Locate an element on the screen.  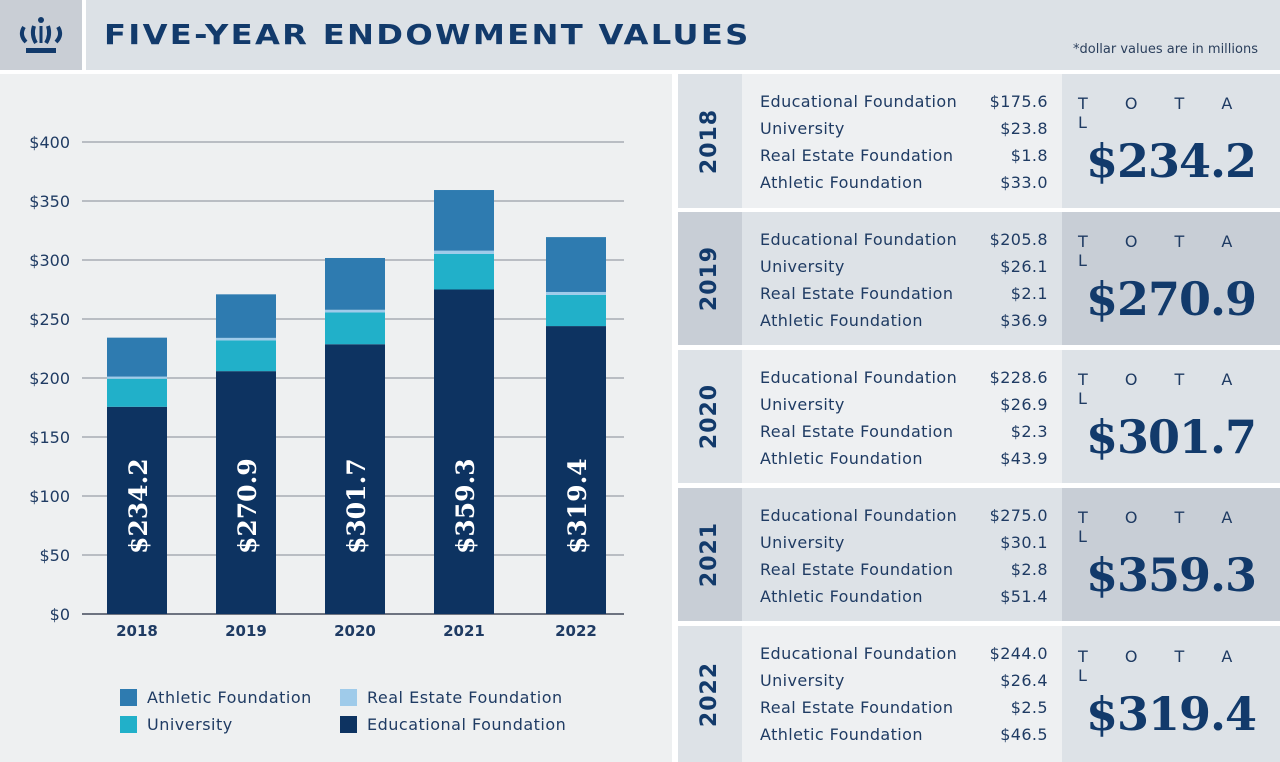
breakdown-item: Athletic Foundation $33.0 is located at coordinates (904, 182).